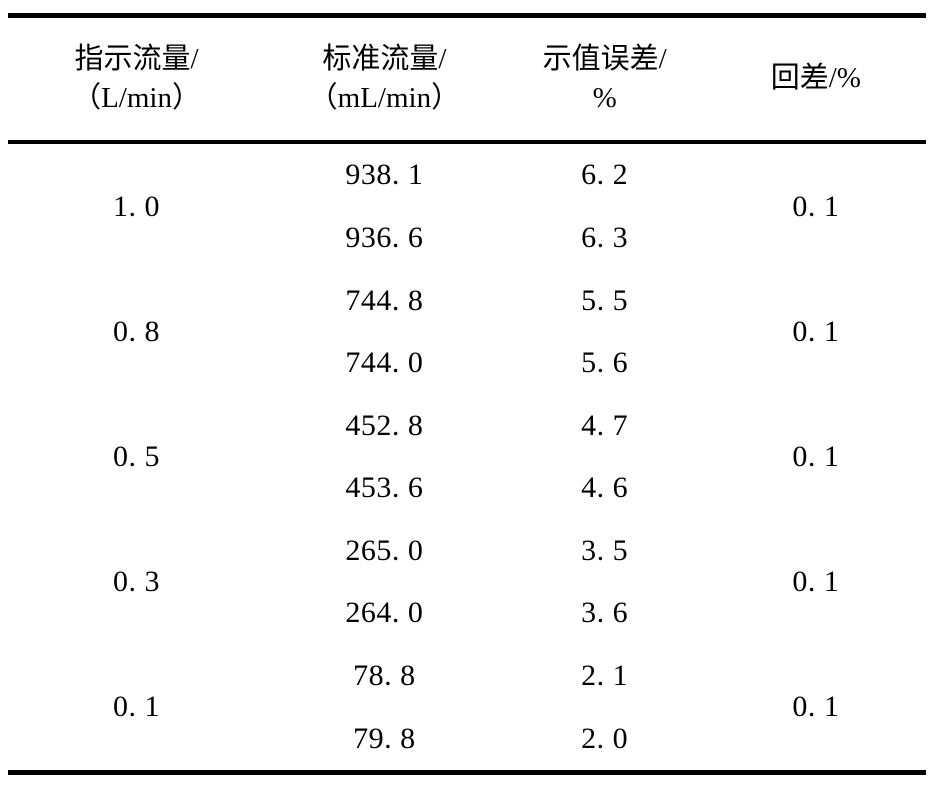  What do you see at coordinates (605, 79) in the screenshot?
I see `header-indication-error: 示值误差/ %` at bounding box center [605, 79].